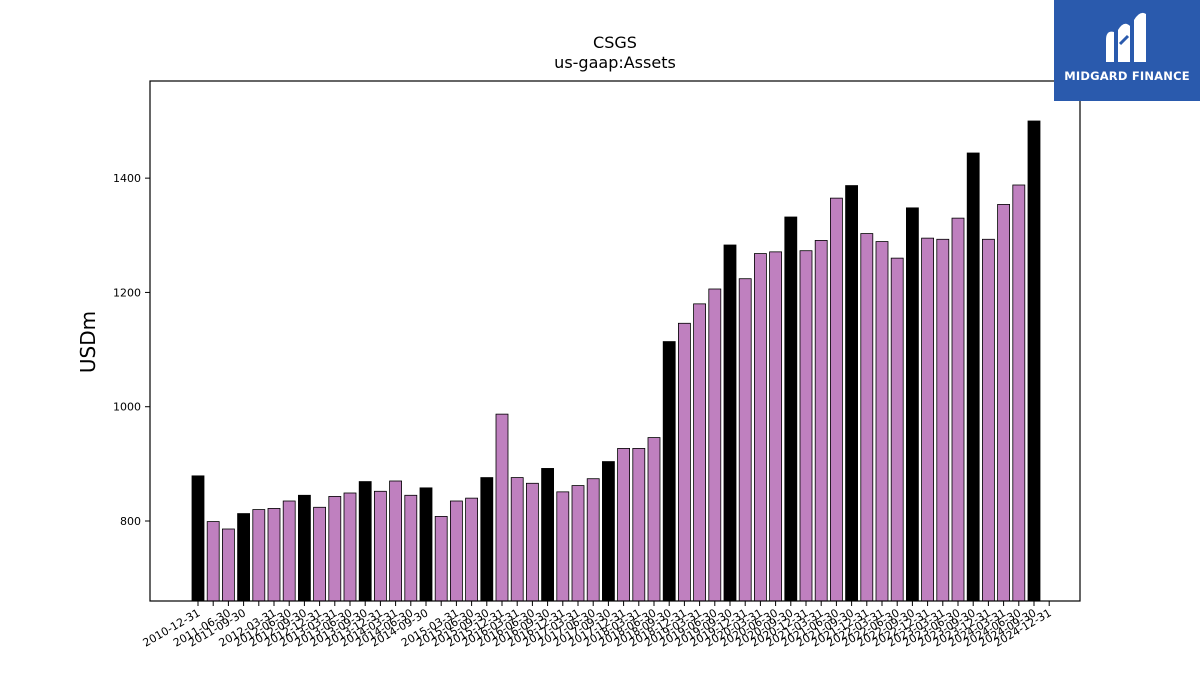  Describe the element at coordinates (127, 292) in the screenshot. I see `y-tick-label: 1200` at that location.